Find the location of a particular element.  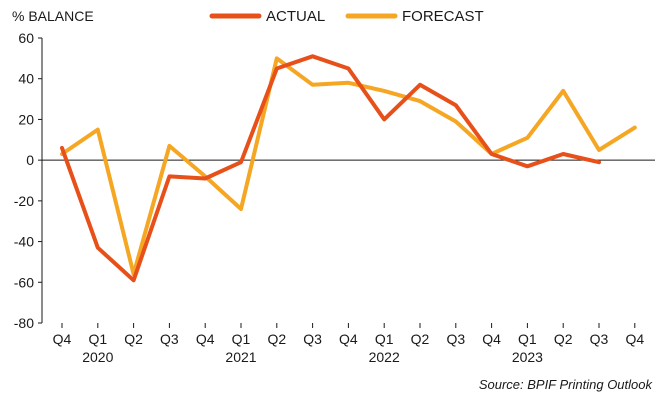

x-year-label: 2021 is located at coordinates (240, 357).